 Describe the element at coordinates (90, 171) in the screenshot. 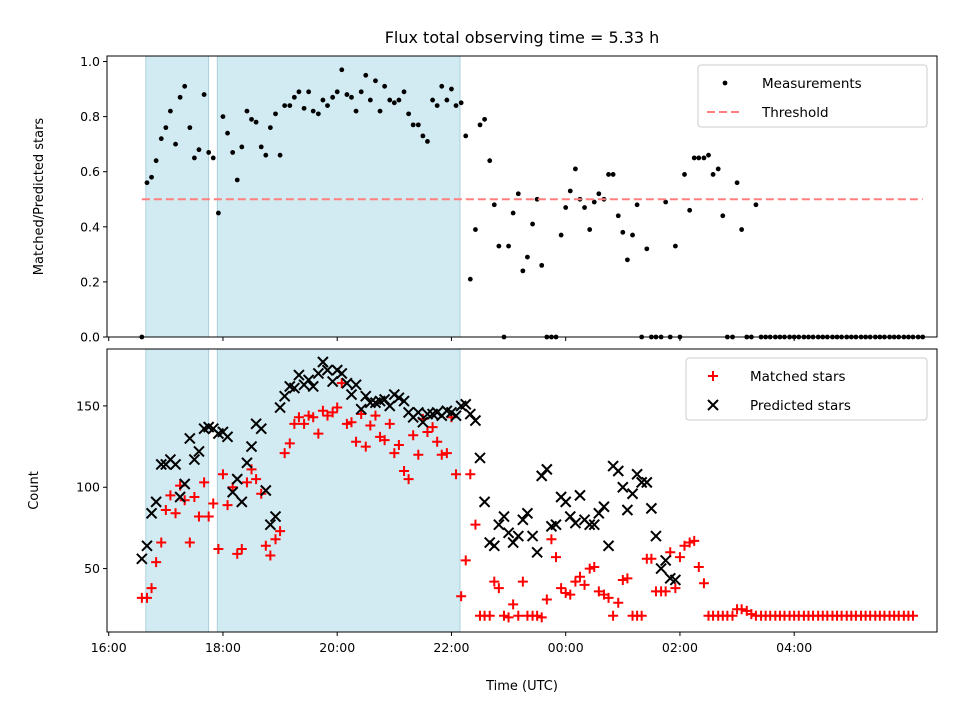

I see `y-tick-label: 0.6` at that location.